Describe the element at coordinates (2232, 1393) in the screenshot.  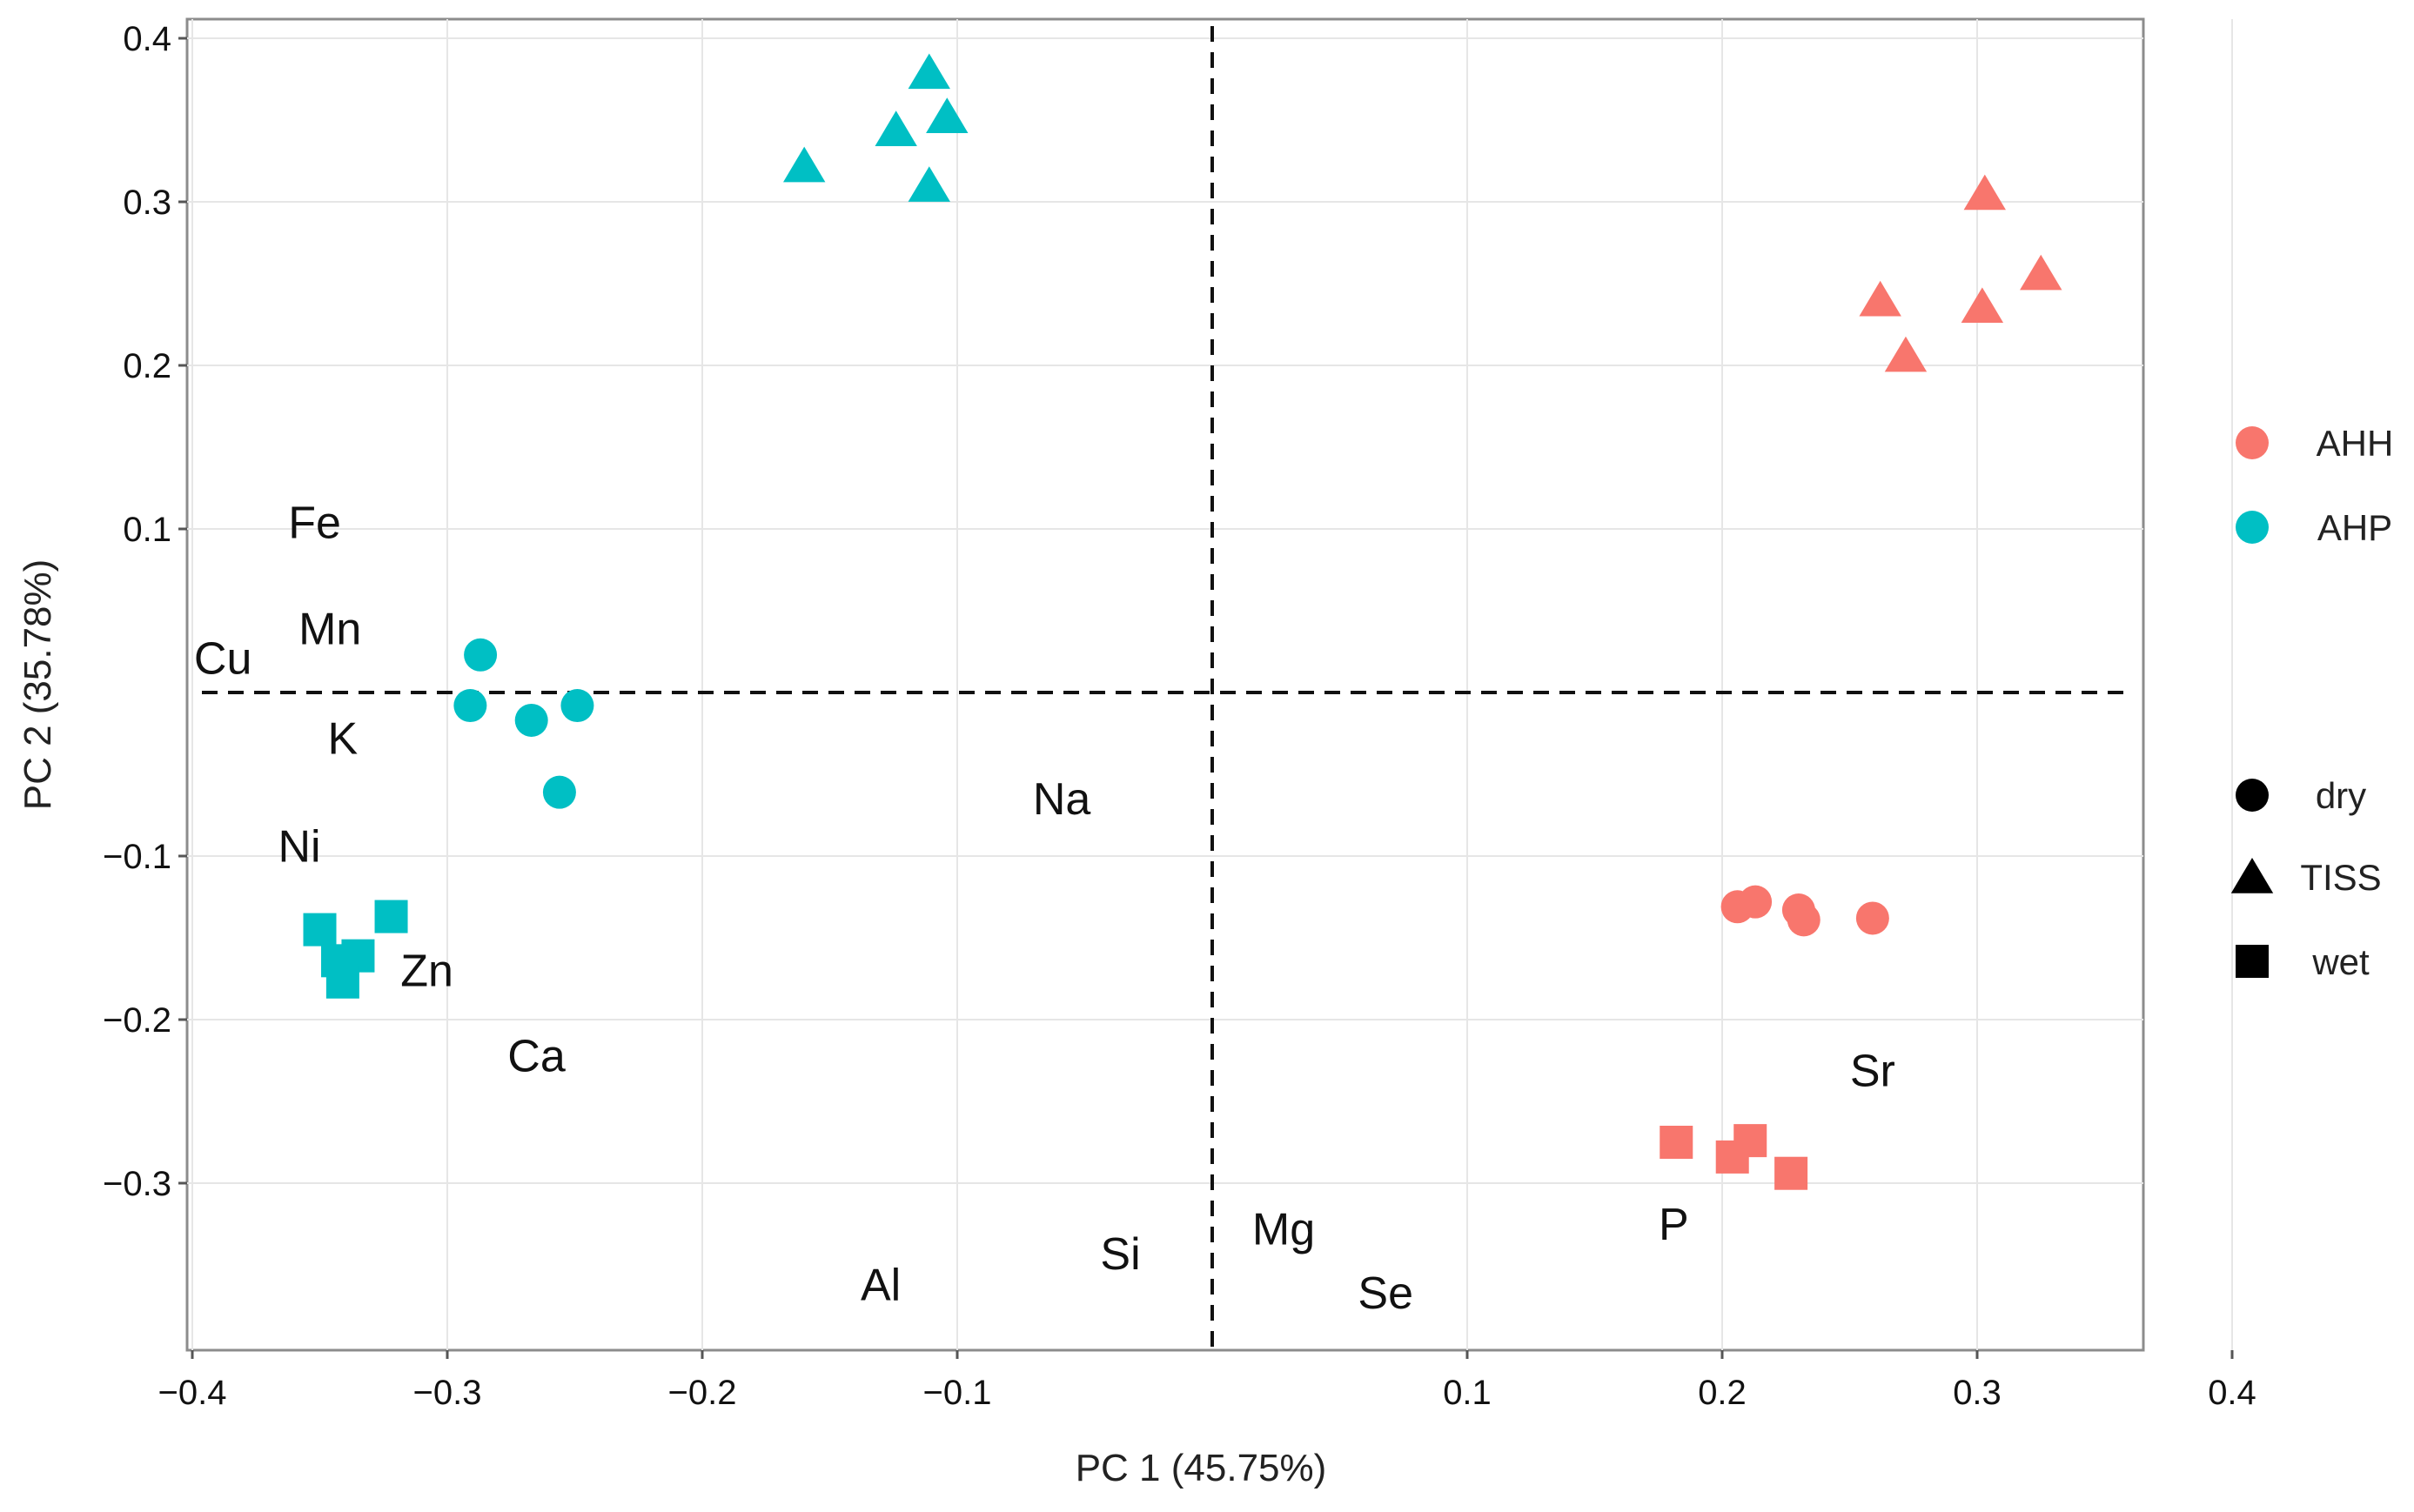
I see `x-tick-label: 0.4` at that location.